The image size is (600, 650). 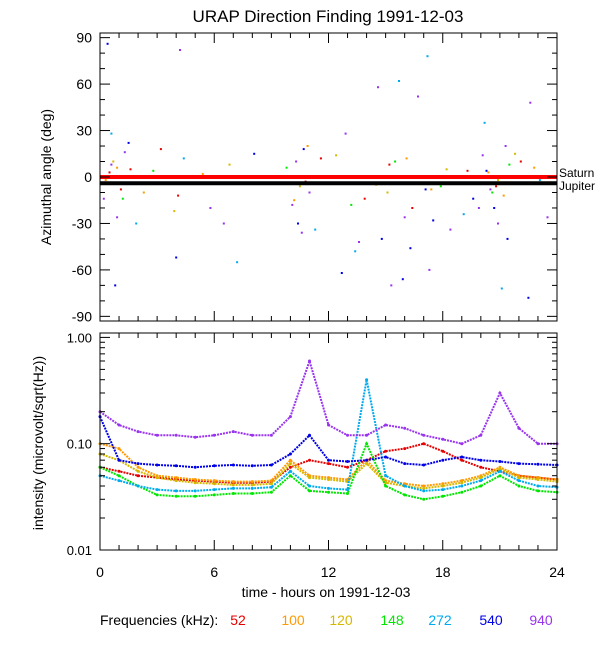 I want to click on azimuth-ylabel: Azimuthal angle (deg), so click(x=46, y=177).